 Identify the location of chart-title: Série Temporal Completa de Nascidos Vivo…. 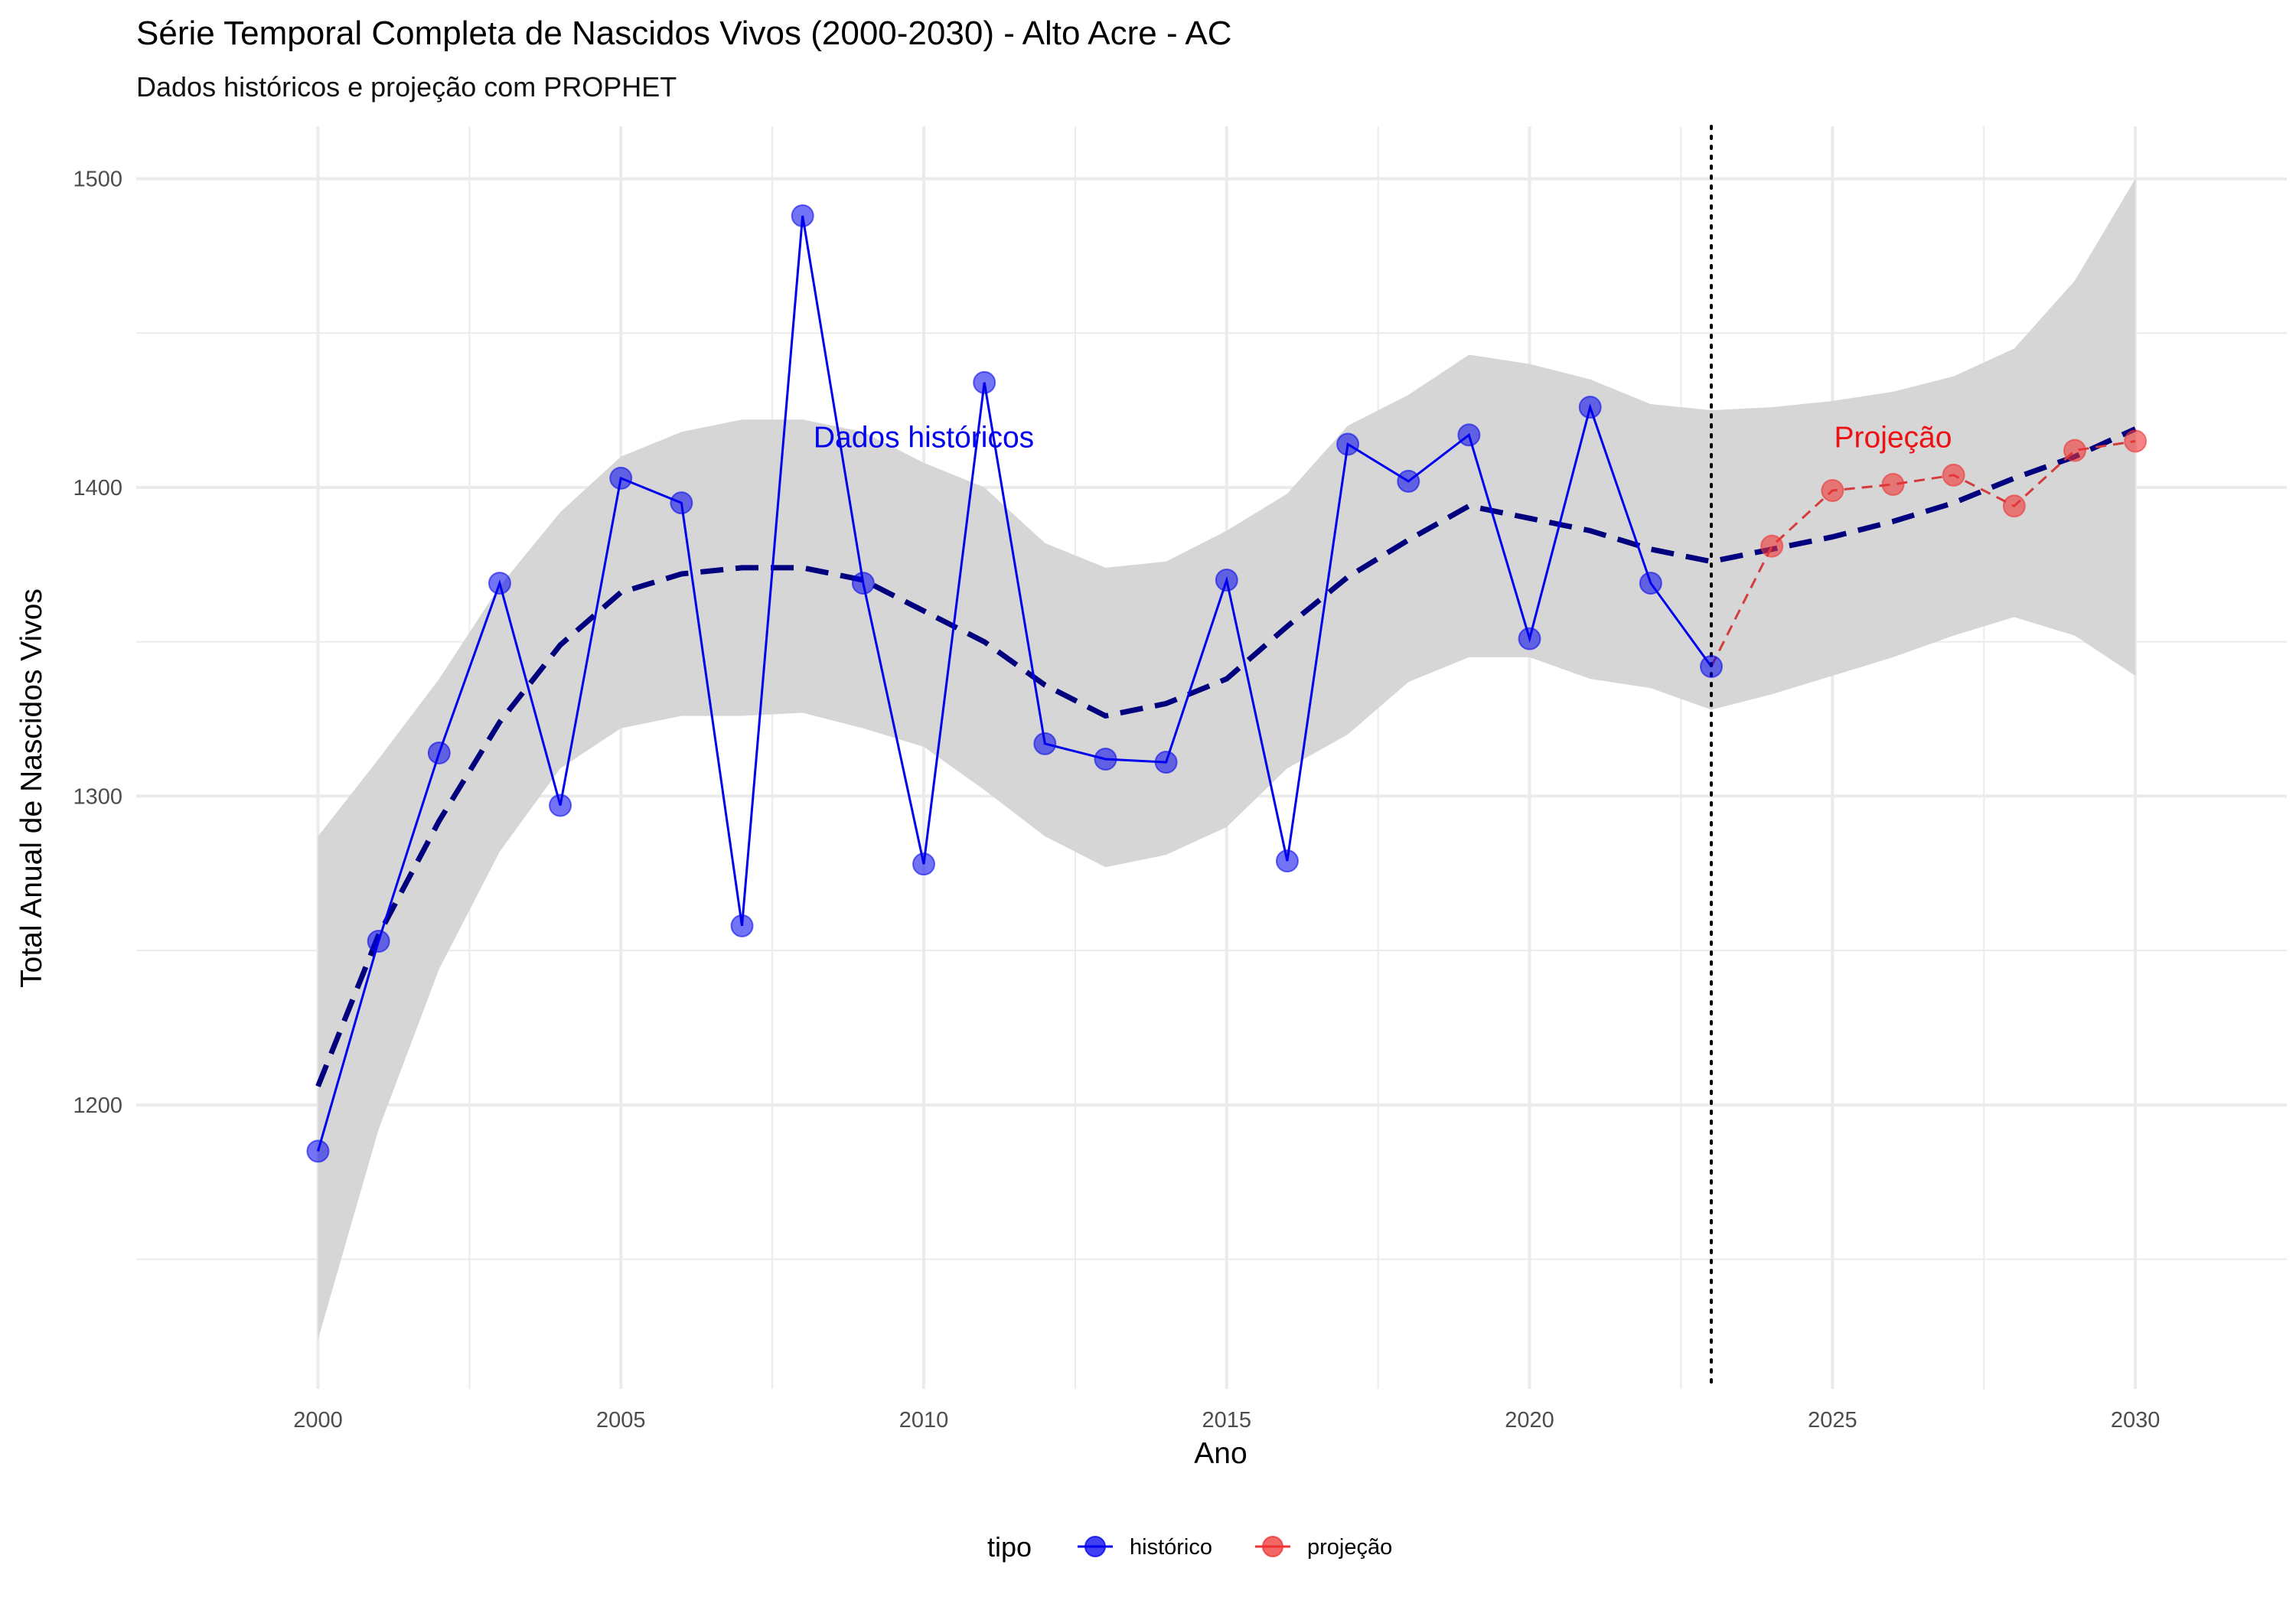
(684, 33).